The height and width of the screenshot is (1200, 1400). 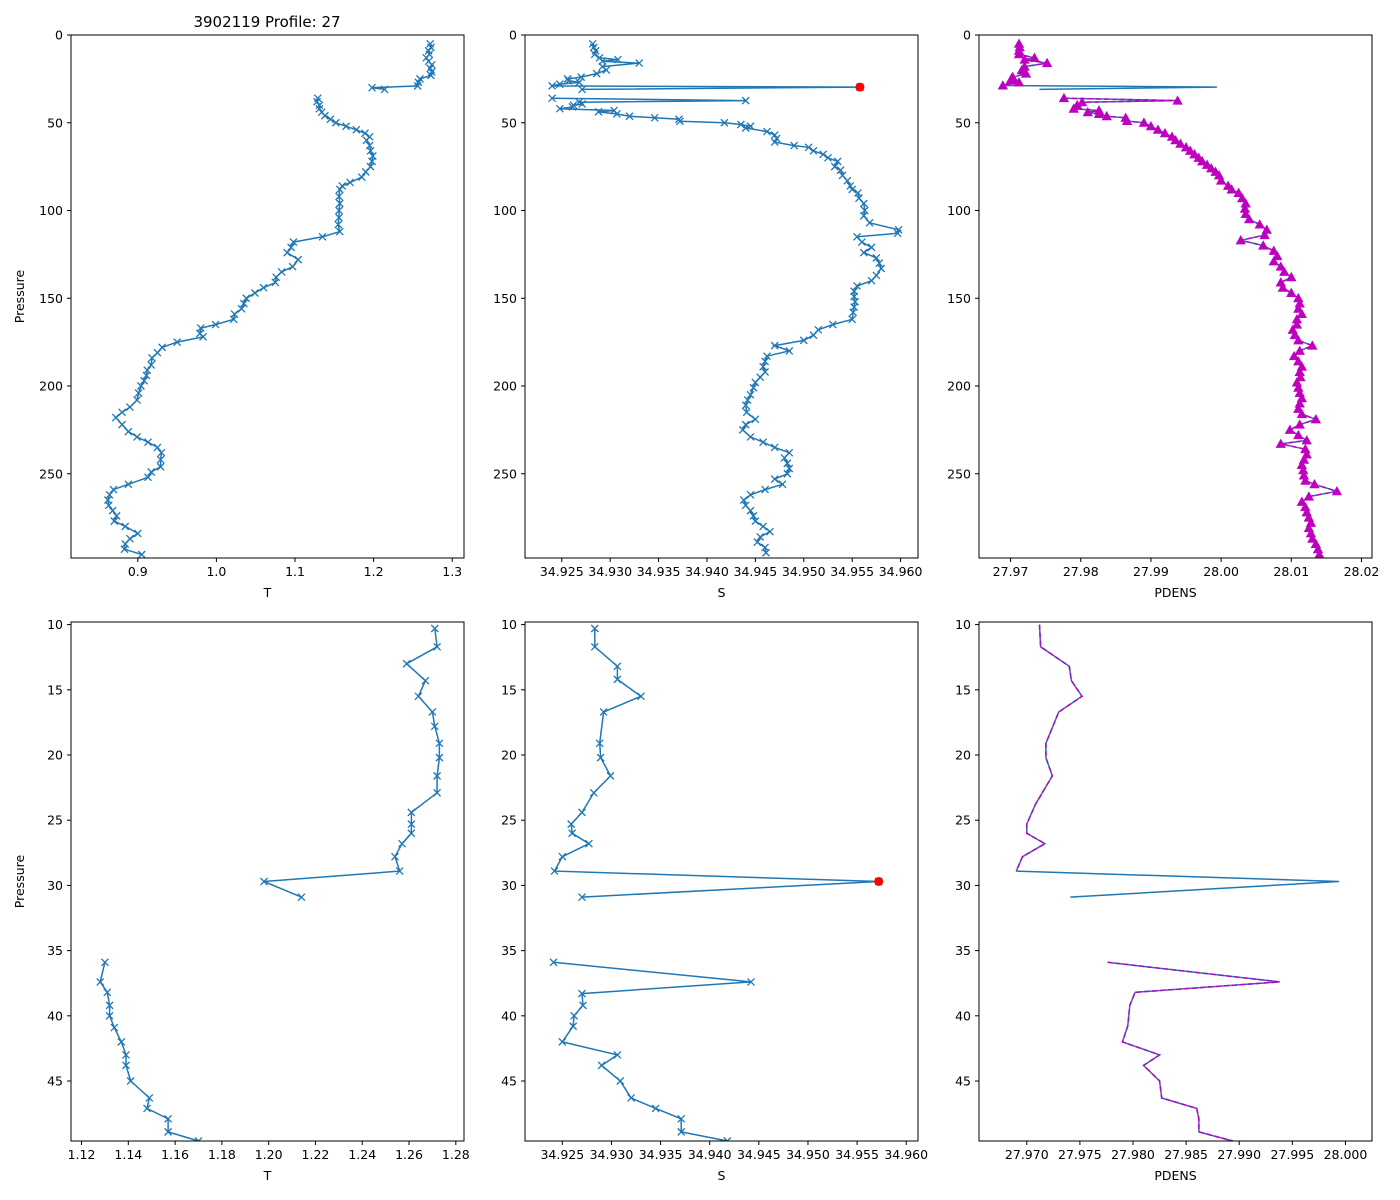 I want to click on x-axis-label: PDENS, so click(x=1175, y=592).